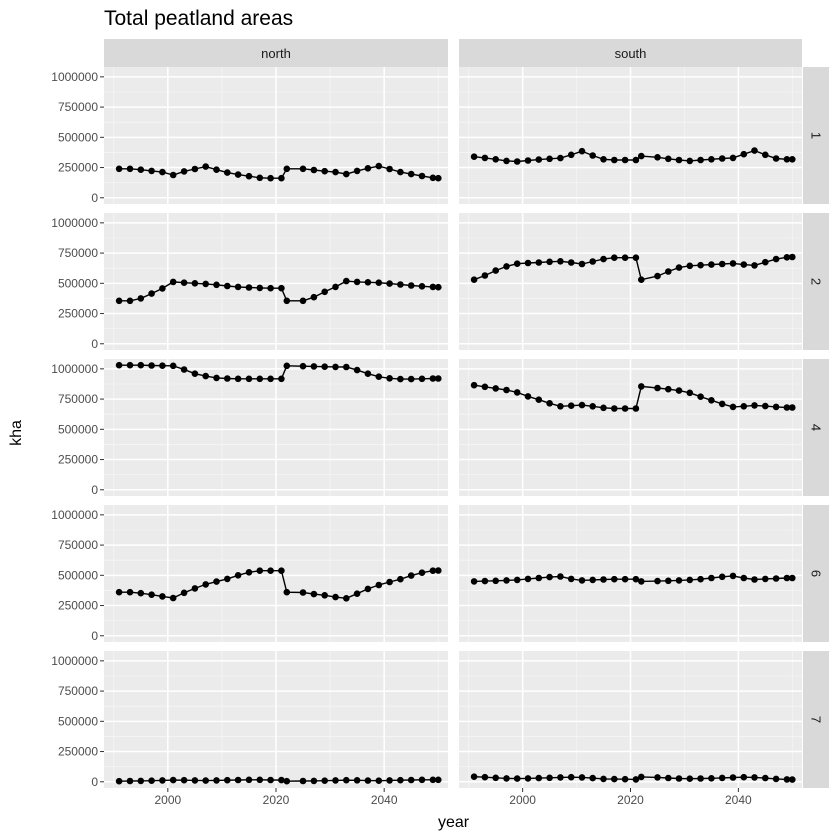  What do you see at coordinates (276, 53) in the screenshot?
I see `strip-label-north: north` at bounding box center [276, 53].